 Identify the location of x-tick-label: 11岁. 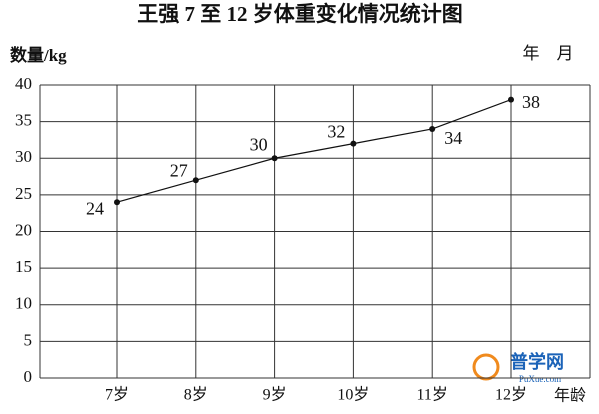
(431, 395).